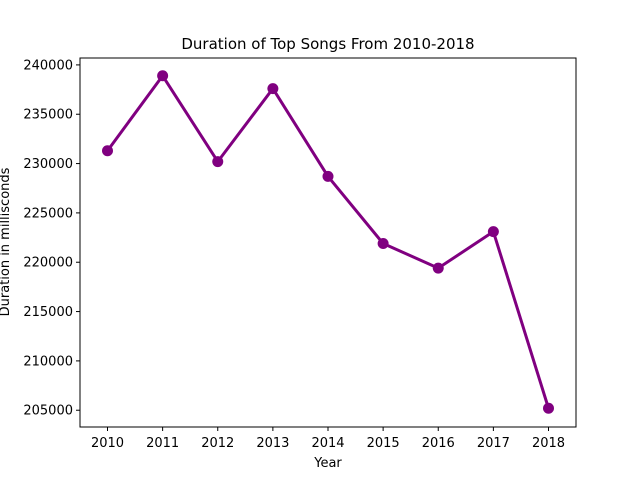  What do you see at coordinates (48, 65) in the screenshot?
I see `y-tick-label: 240000` at bounding box center [48, 65].